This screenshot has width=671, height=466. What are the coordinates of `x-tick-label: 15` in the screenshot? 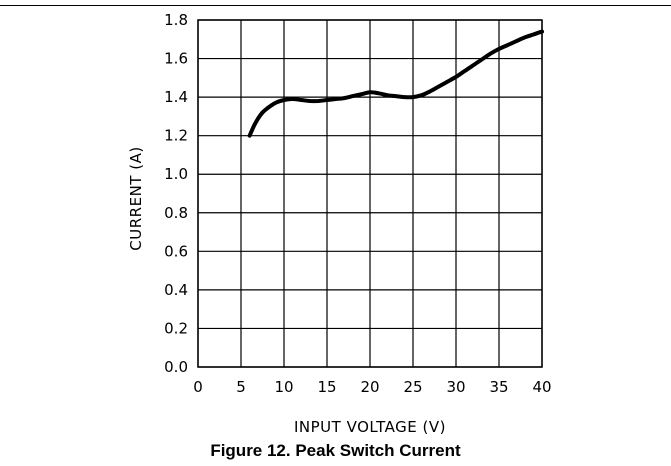 It's located at (326, 387).